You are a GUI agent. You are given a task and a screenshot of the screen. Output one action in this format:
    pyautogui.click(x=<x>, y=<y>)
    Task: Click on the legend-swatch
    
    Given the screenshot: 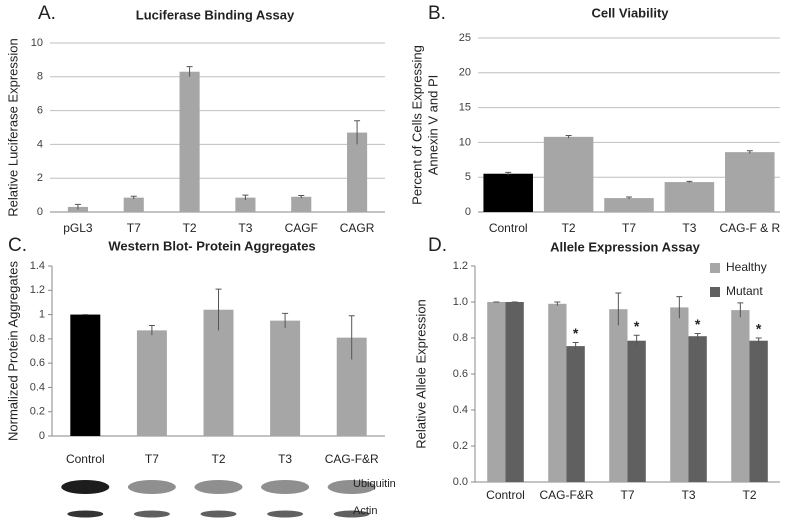 What is the action you would take?
    pyautogui.click(x=715, y=292)
    